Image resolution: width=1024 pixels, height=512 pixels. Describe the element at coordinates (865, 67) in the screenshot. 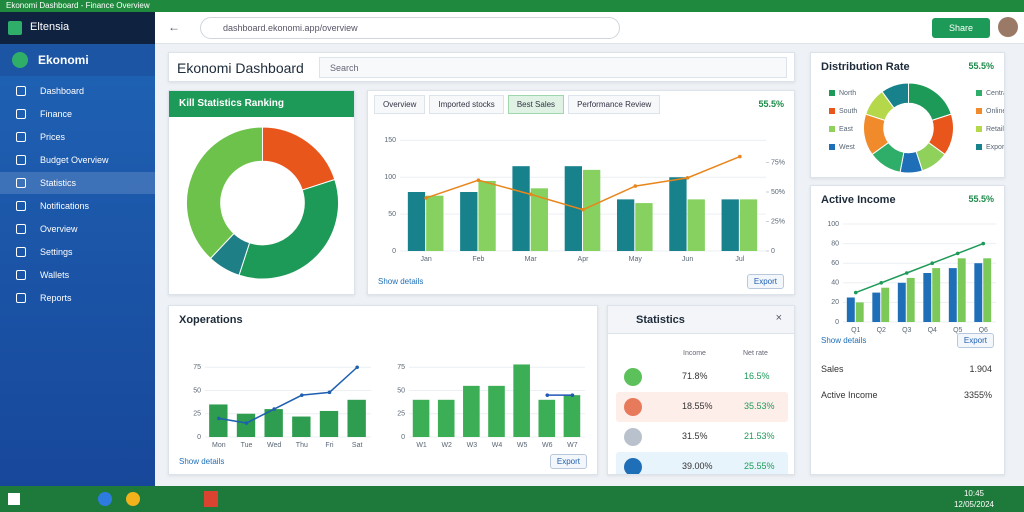

I see `panel-title: Distribution Rate` at that location.